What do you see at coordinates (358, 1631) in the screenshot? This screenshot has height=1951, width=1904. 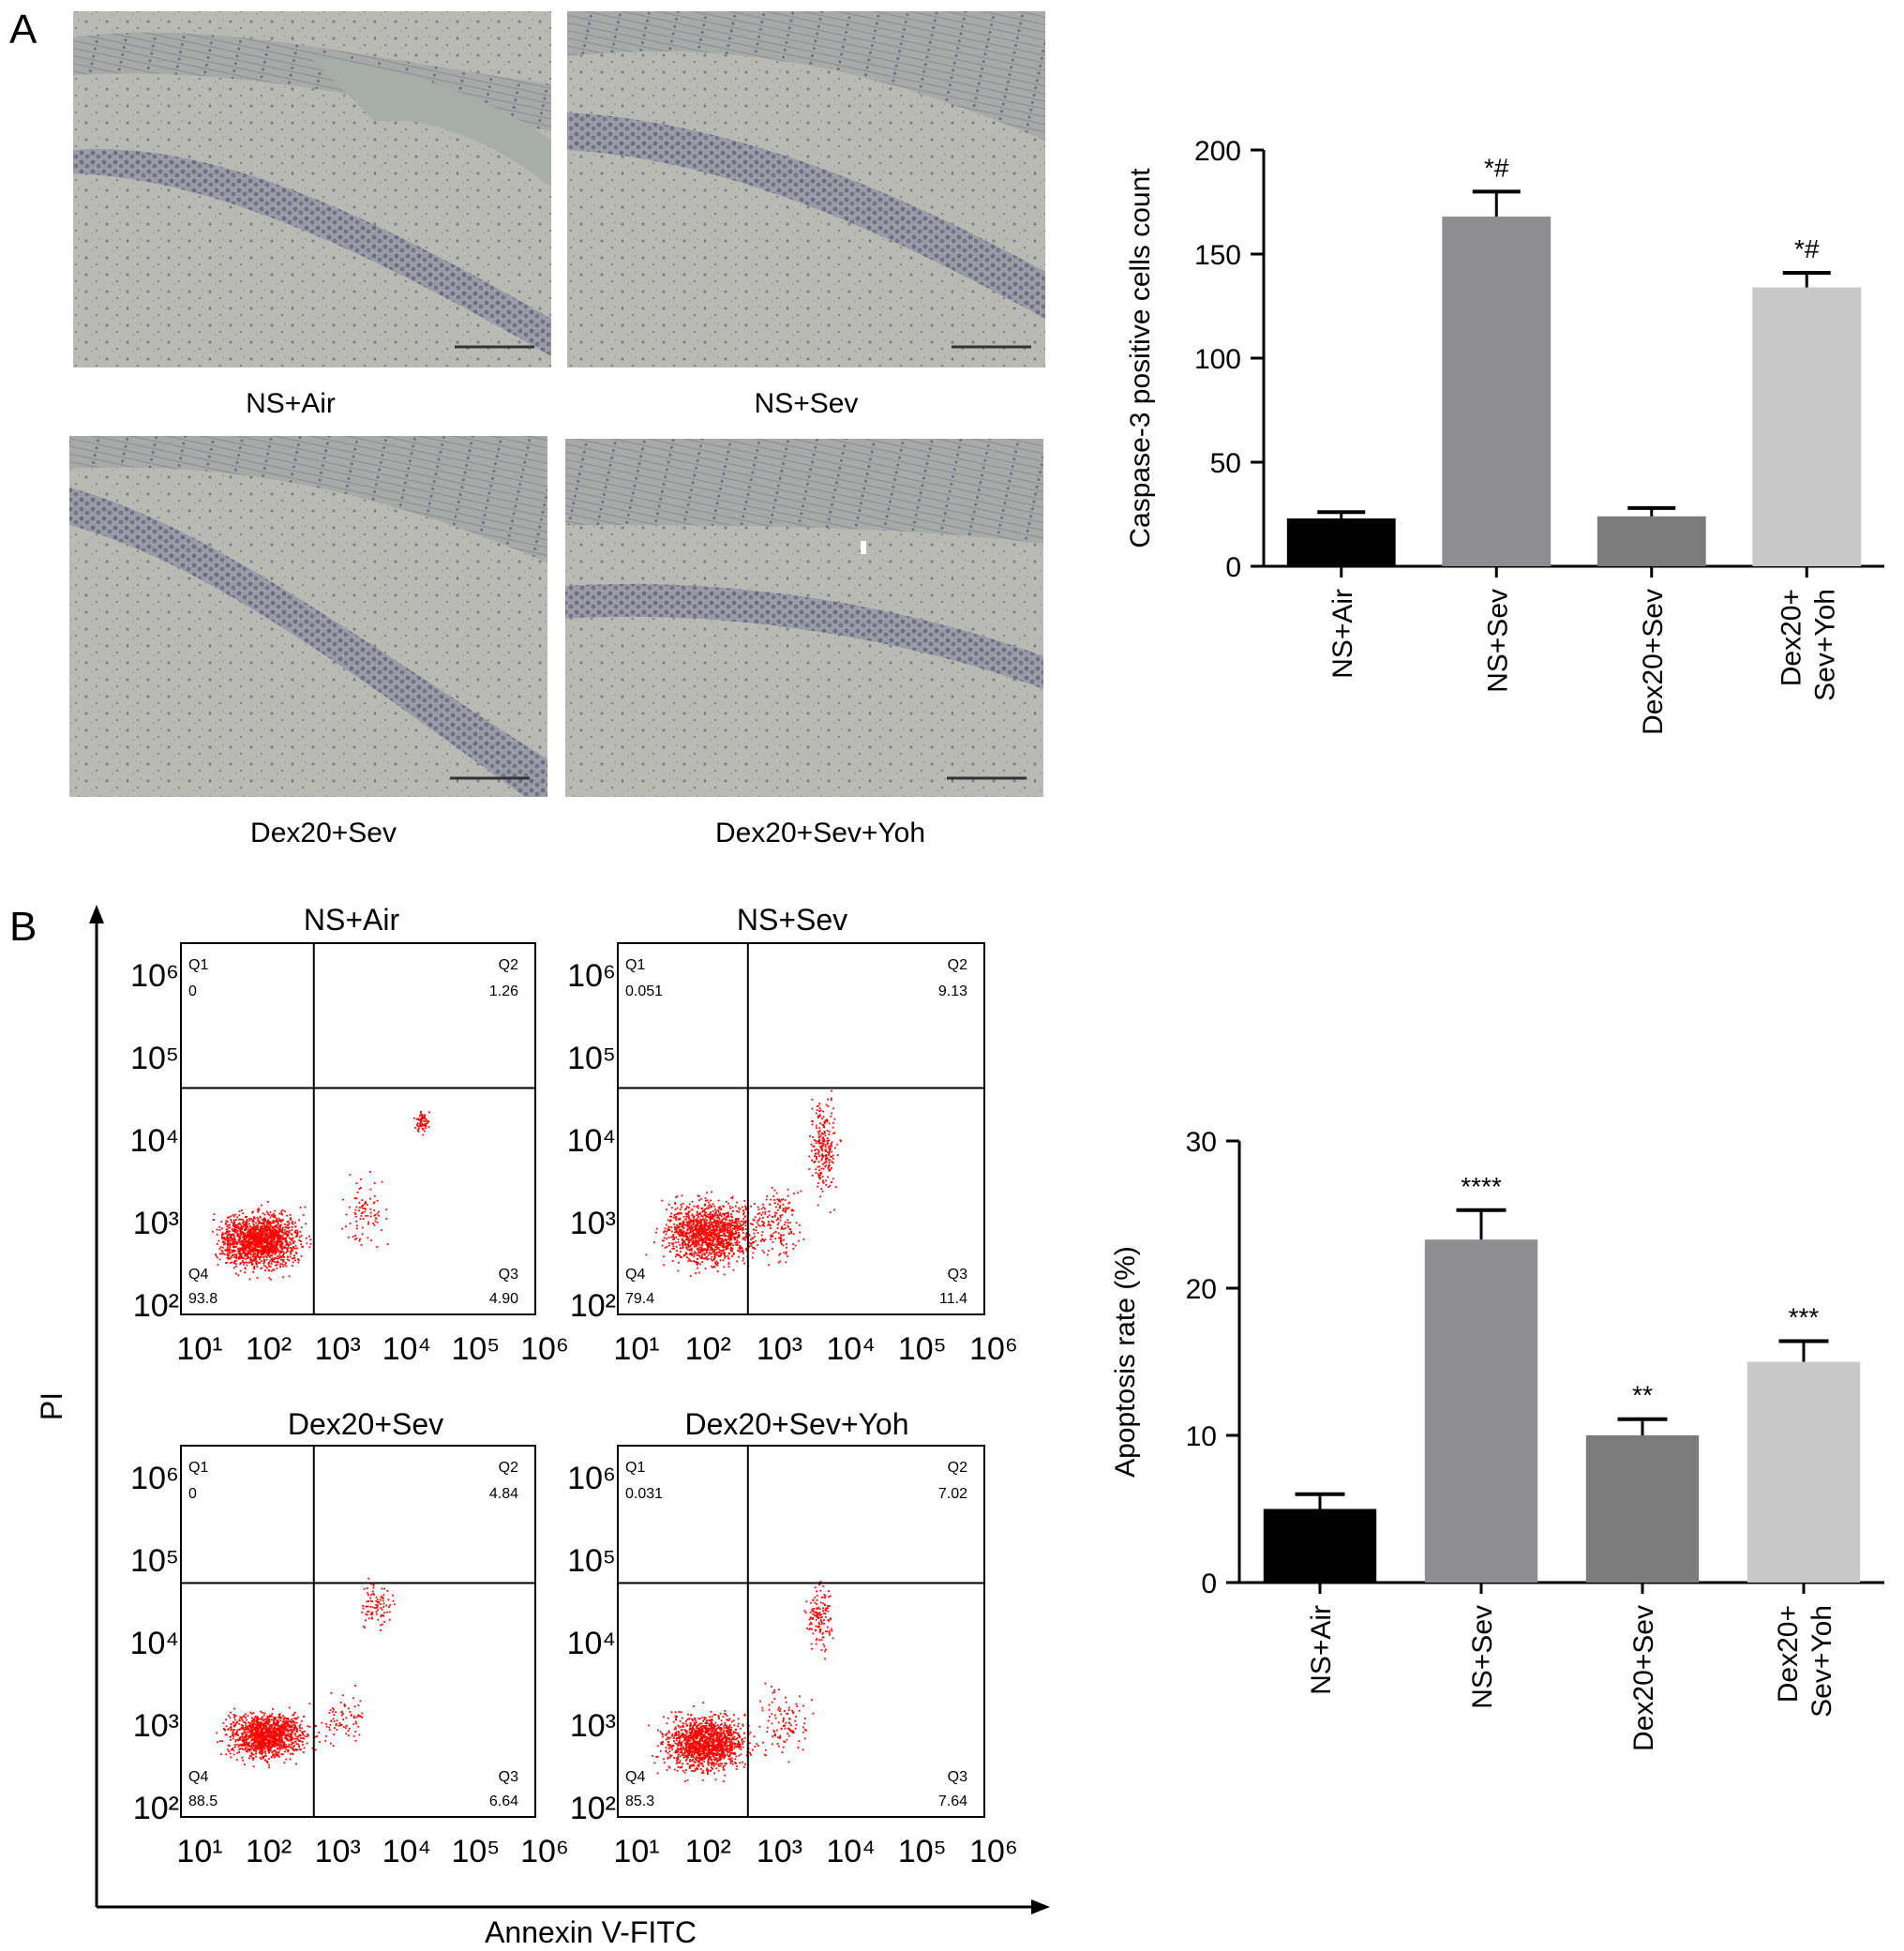 I see `flow-plot-frame` at bounding box center [358, 1631].